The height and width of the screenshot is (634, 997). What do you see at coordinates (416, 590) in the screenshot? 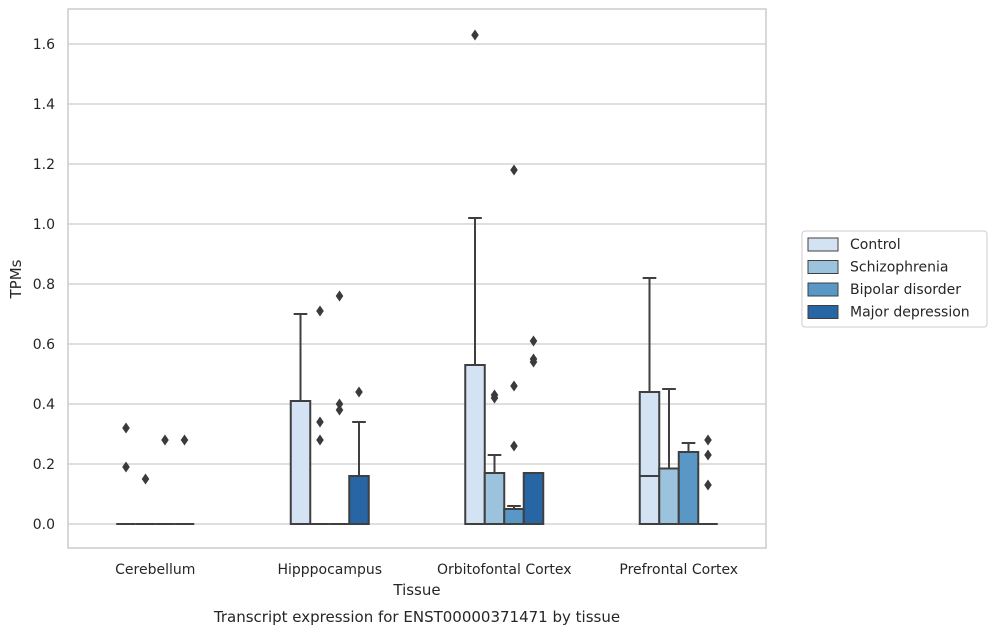
I see `x-axis-label: Tissue` at bounding box center [416, 590].